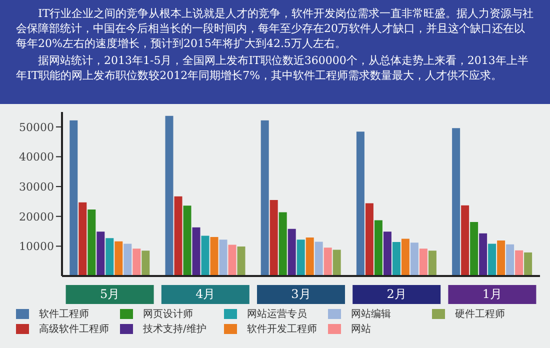  Describe the element at coordinates (273, 68) in the screenshot. I see `chart-subtitle: 据网站统计，2013年1-5月，全国网上发布IT职位数近360000个，从总体走势上来看，2013年上半年IT职能的网上发布职位数较2012年同期增长7%，其中软件工程师需求数量最大，人才供不应求。` at that location.